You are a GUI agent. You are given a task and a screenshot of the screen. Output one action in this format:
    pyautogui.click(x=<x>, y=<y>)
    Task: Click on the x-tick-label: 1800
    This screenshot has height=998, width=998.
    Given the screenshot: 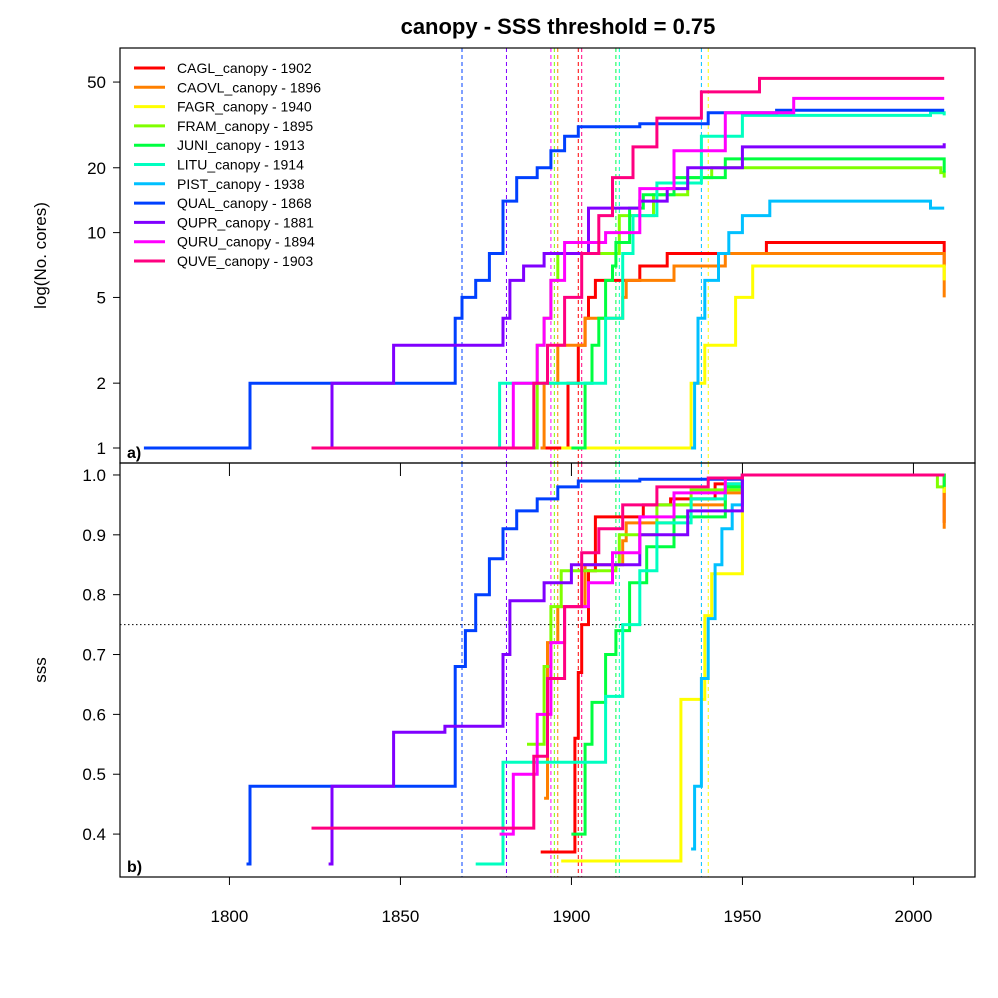 What is the action you would take?
    pyautogui.click(x=230, y=916)
    